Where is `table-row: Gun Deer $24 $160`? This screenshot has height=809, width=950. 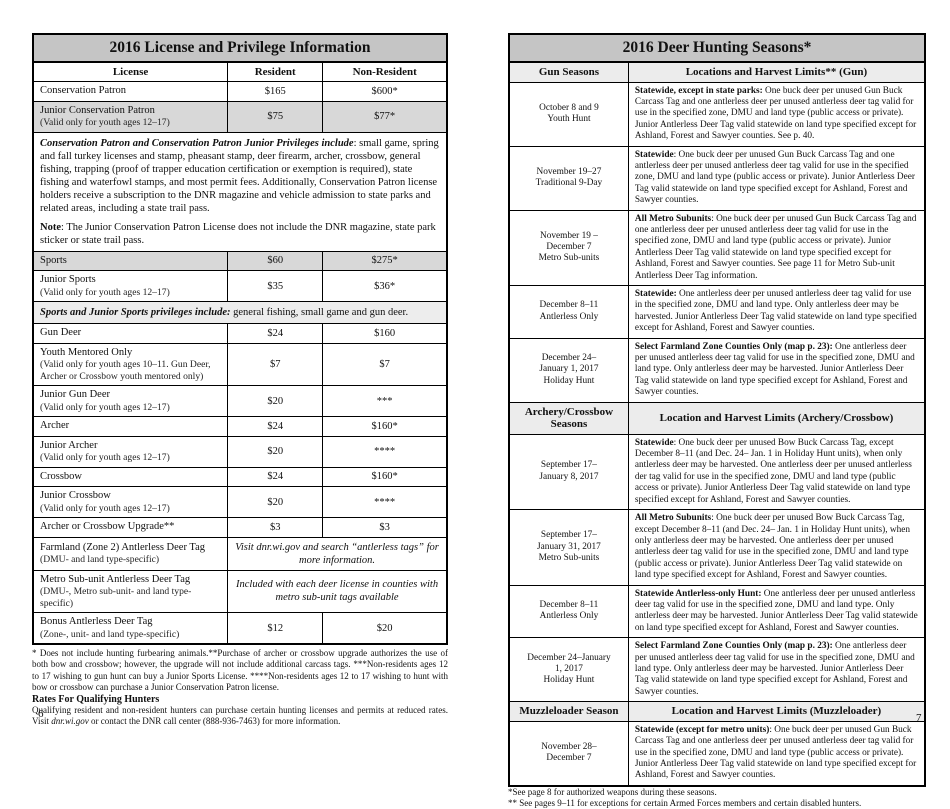 table-row: Gun Deer $24 $160 is located at coordinates (240, 333).